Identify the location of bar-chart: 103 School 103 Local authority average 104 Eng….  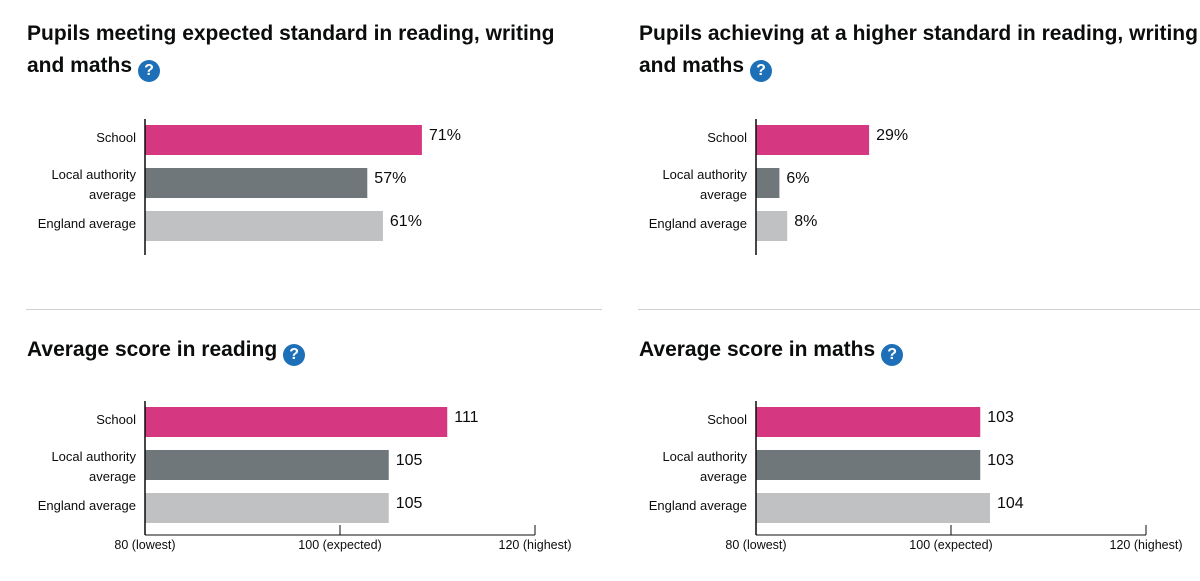
(916, 476).